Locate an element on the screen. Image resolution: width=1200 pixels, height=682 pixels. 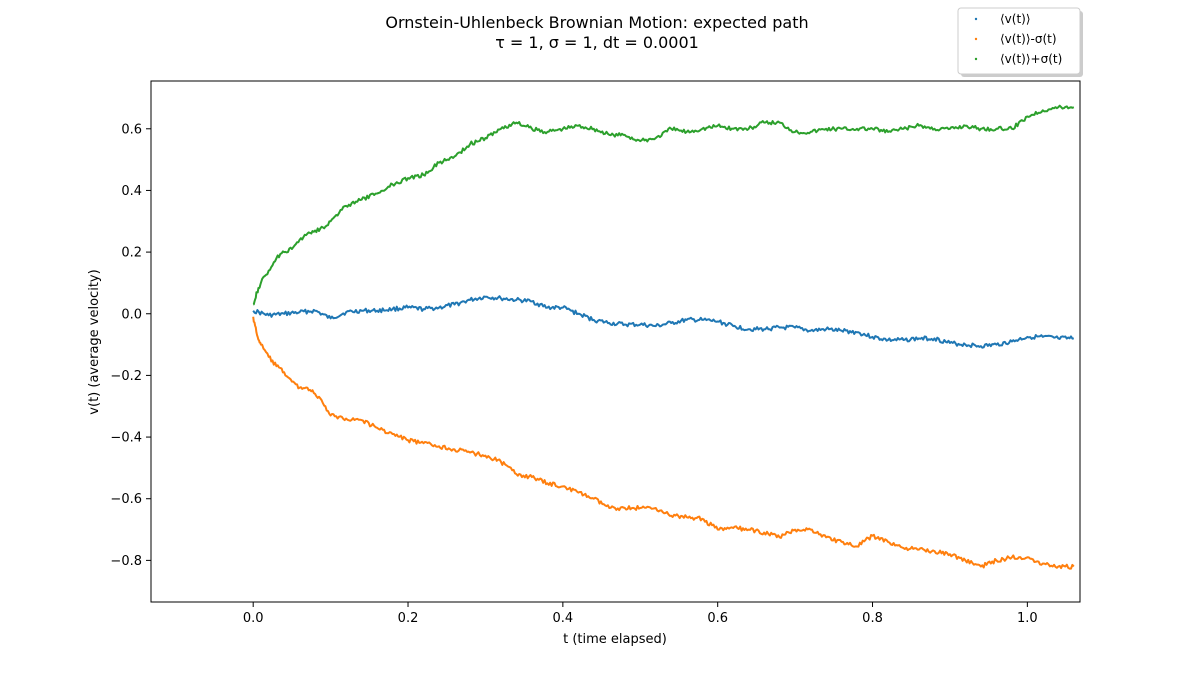
x-axis-label: t (time elapsed) is located at coordinates (615, 639).